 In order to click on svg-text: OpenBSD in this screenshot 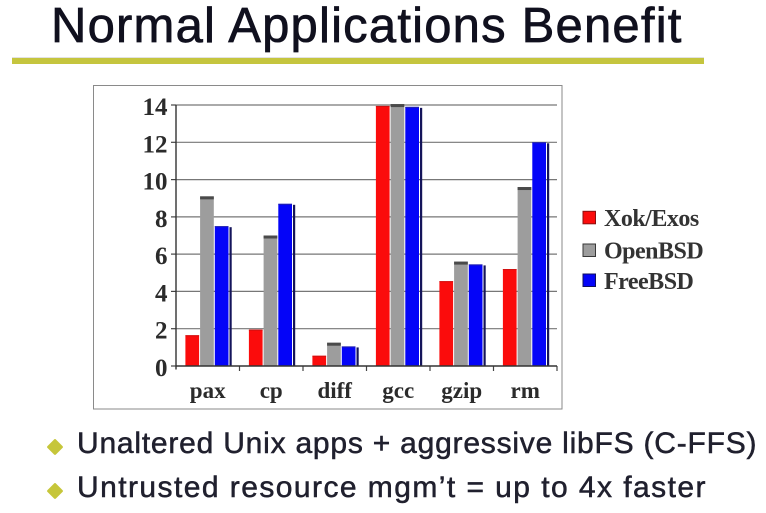, I will do `click(653, 252)`.